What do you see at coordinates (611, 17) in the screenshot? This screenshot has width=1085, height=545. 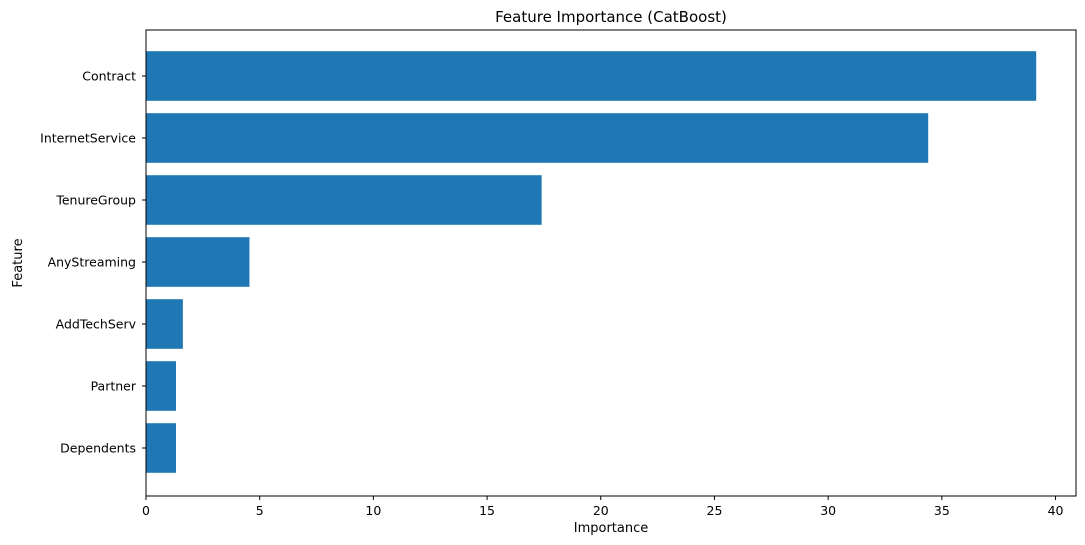 I see `chart-title: Feature Importance (CatBoost)` at bounding box center [611, 17].